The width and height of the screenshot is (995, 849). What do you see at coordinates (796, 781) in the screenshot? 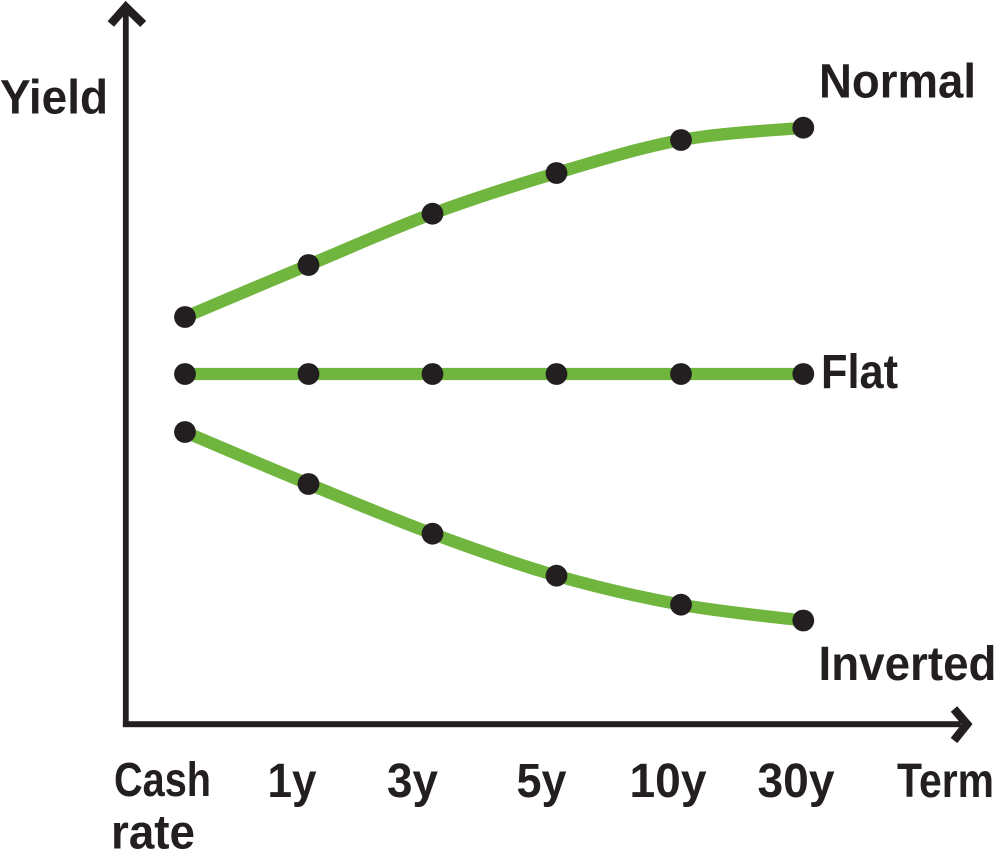
I see `svg-text: 30y` at bounding box center [796, 781].